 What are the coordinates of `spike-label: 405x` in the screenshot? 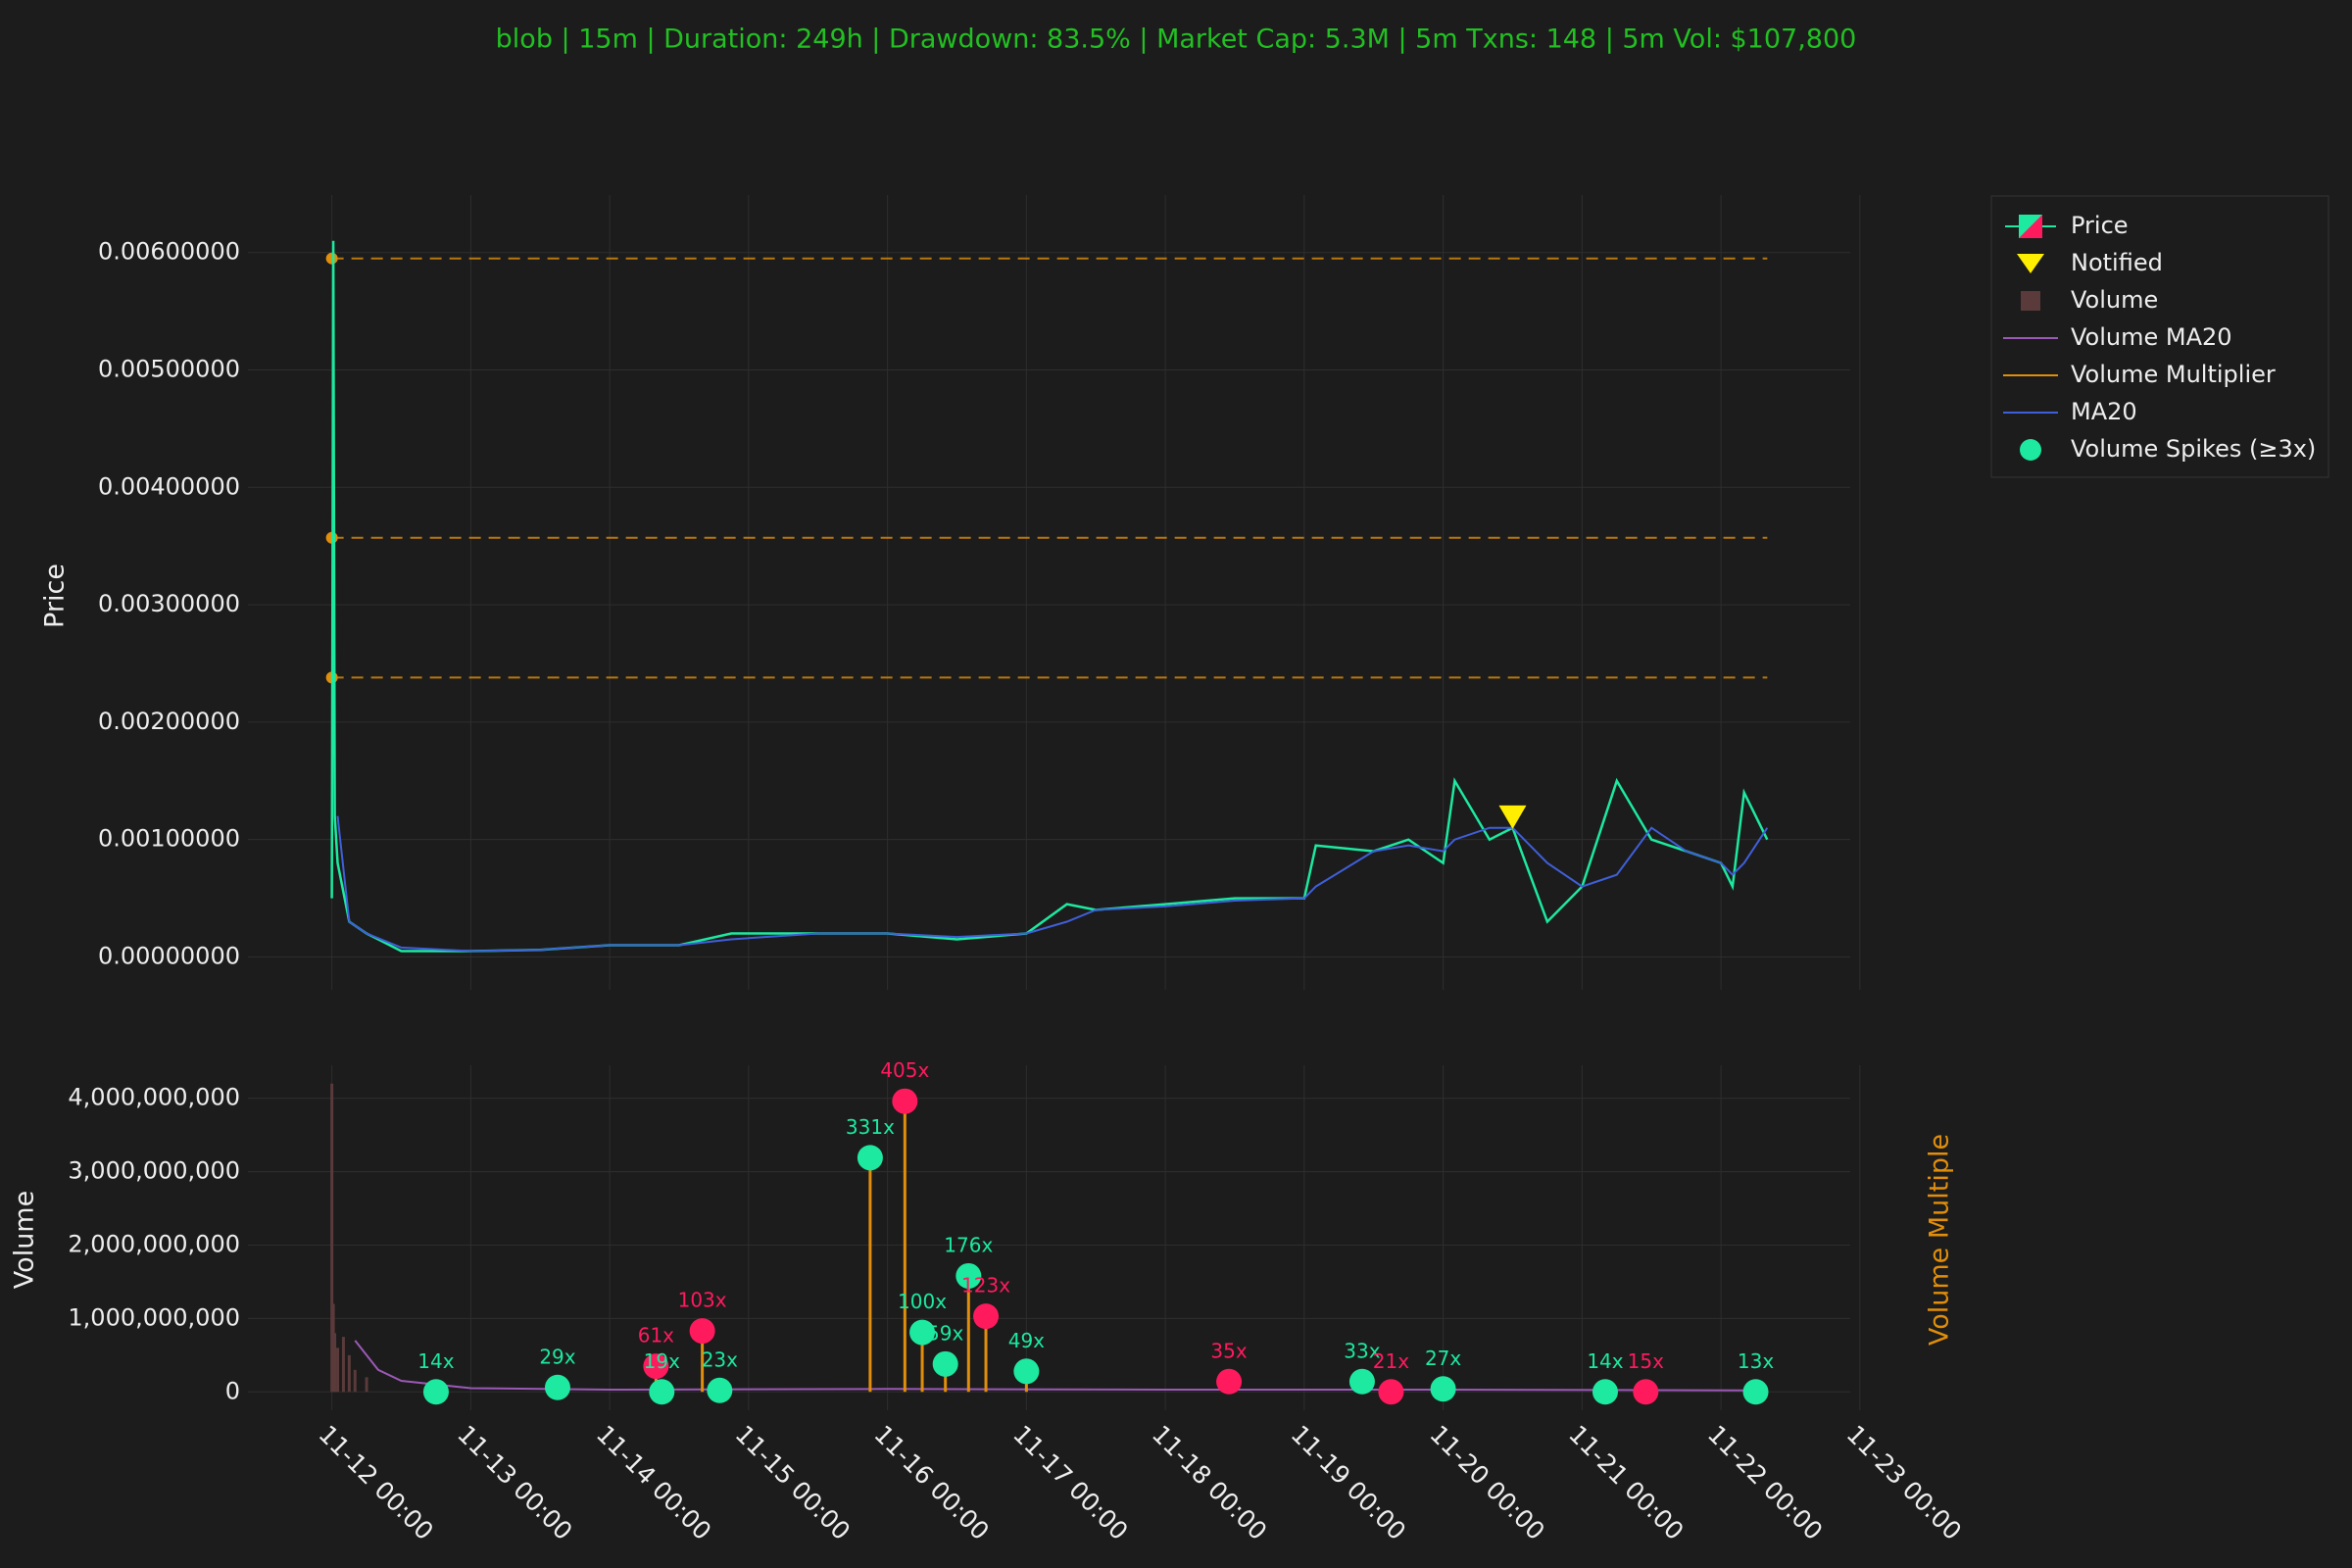 It's located at (904, 1070).